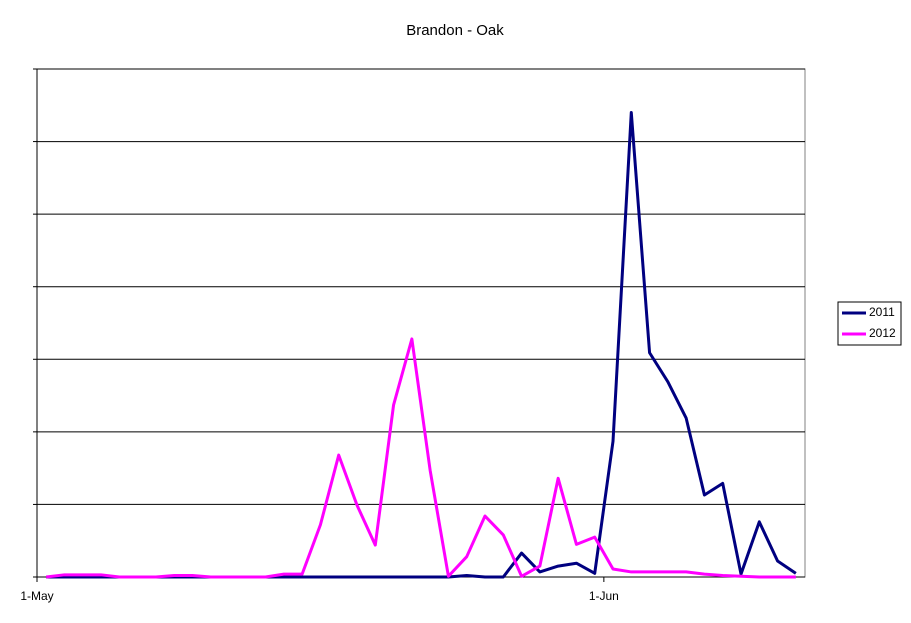 Image resolution: width=911 pixels, height=623 pixels. I want to click on x-tick-label: 1-May, so click(36, 596).